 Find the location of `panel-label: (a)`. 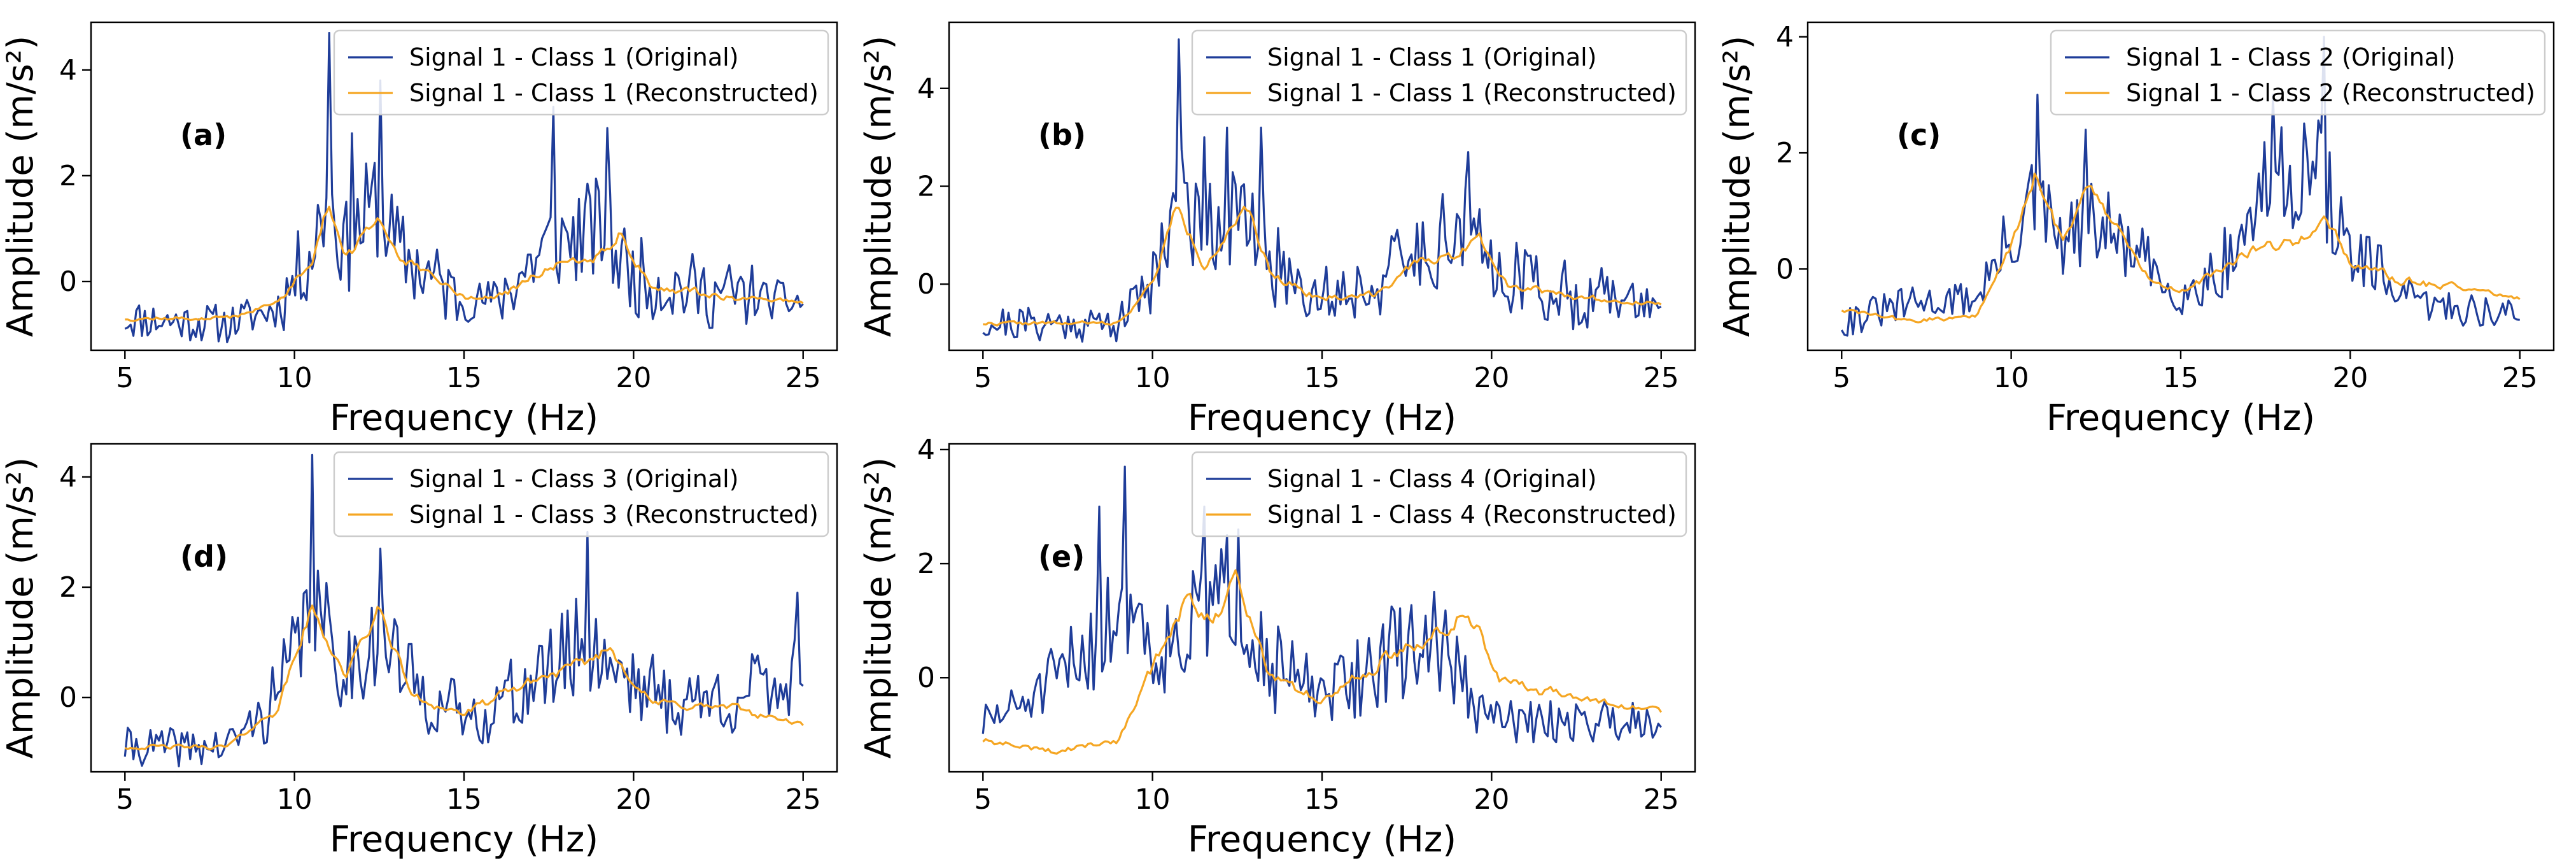

panel-label: (a) is located at coordinates (204, 135).